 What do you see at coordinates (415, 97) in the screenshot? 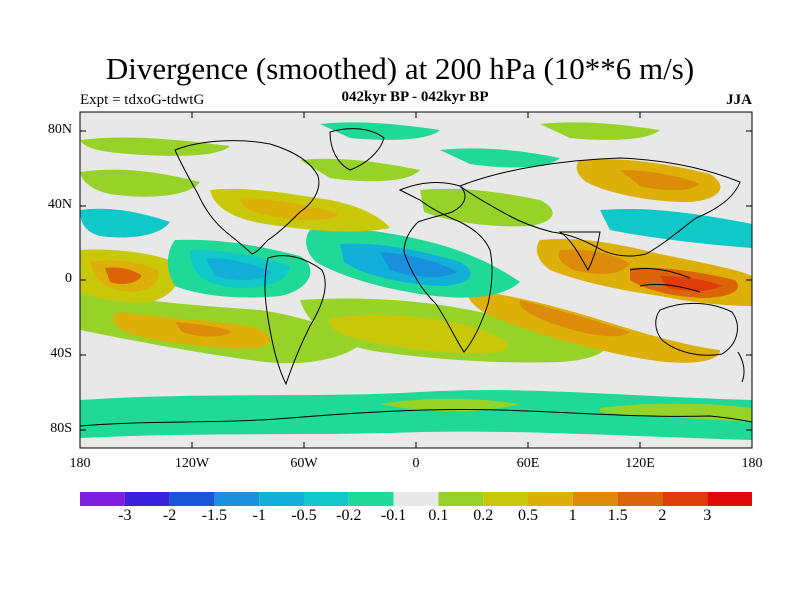
I see `period-label: 042kyr BP - 042kyr BP` at bounding box center [415, 97].